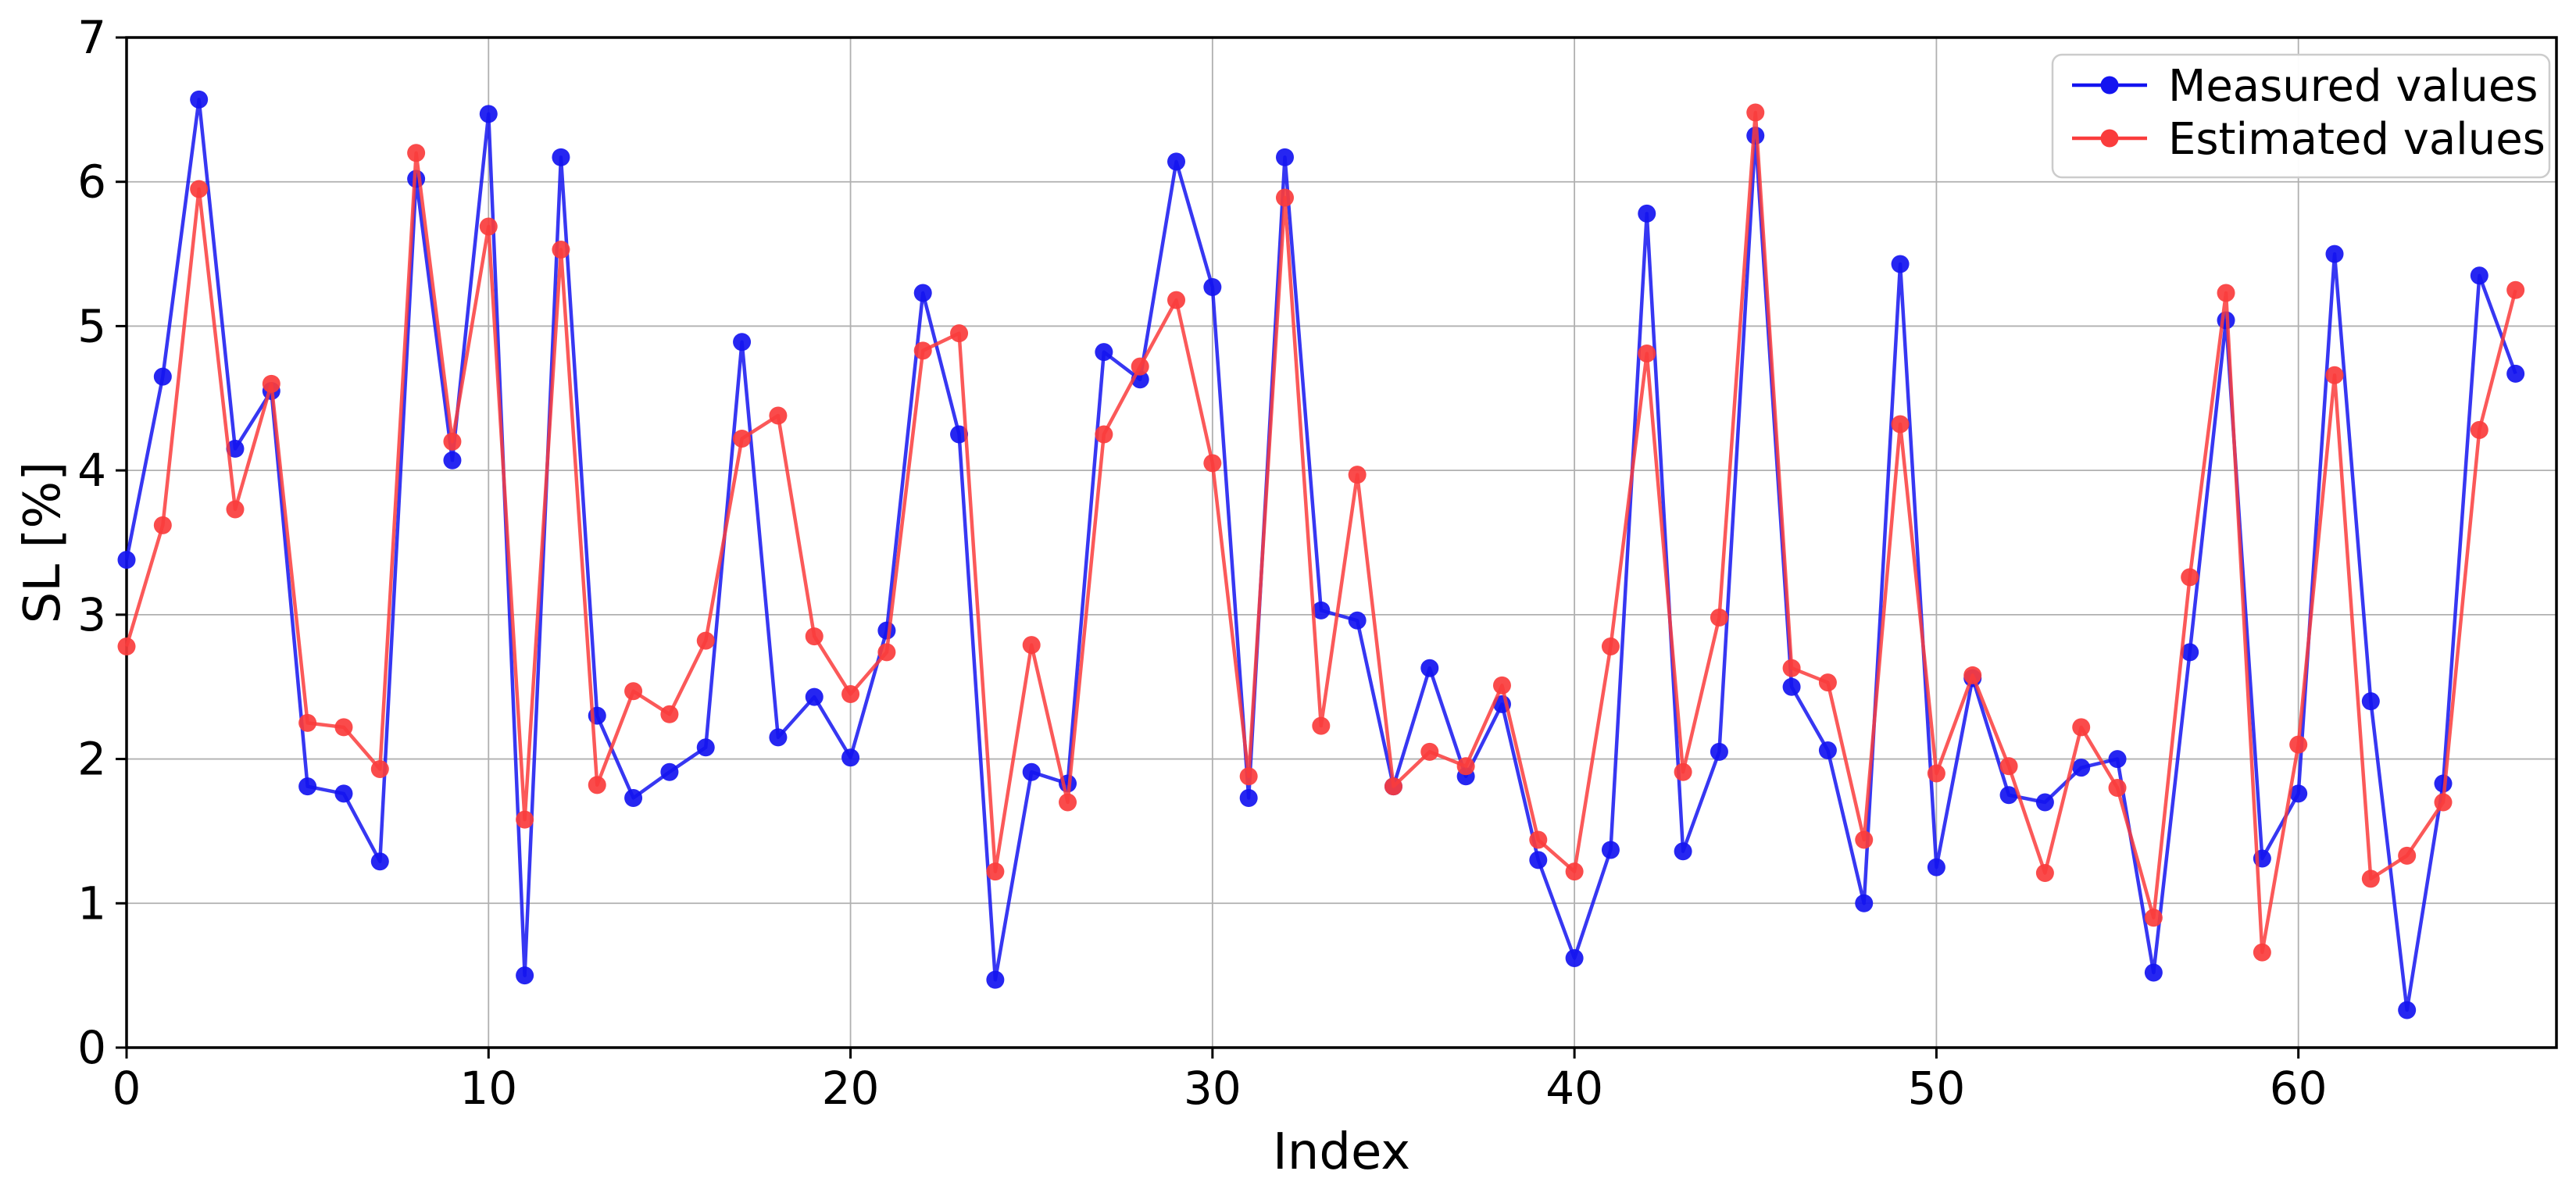 The height and width of the screenshot is (1189, 2576). What do you see at coordinates (2357, 139) in the screenshot?
I see `legend-label-estimated: Estimated values` at bounding box center [2357, 139].